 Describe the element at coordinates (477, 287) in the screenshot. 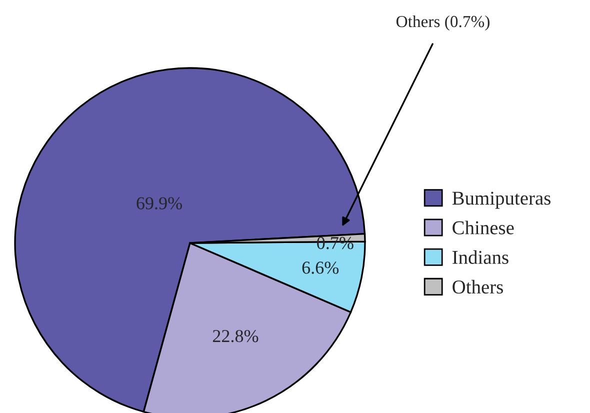

I see `legend-label: Others` at that location.